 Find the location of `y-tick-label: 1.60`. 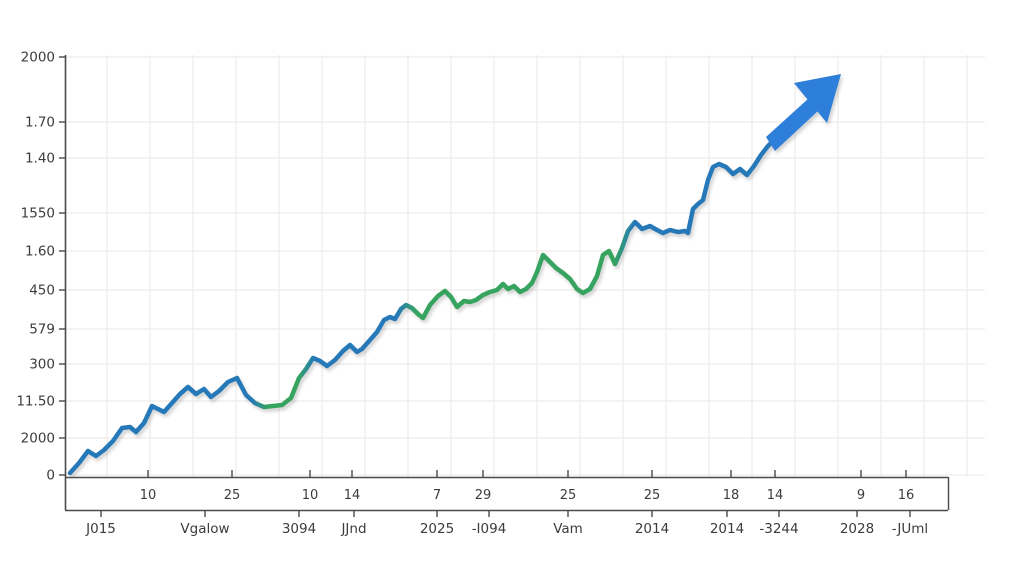

y-tick-label: 1.60 is located at coordinates (40, 252).